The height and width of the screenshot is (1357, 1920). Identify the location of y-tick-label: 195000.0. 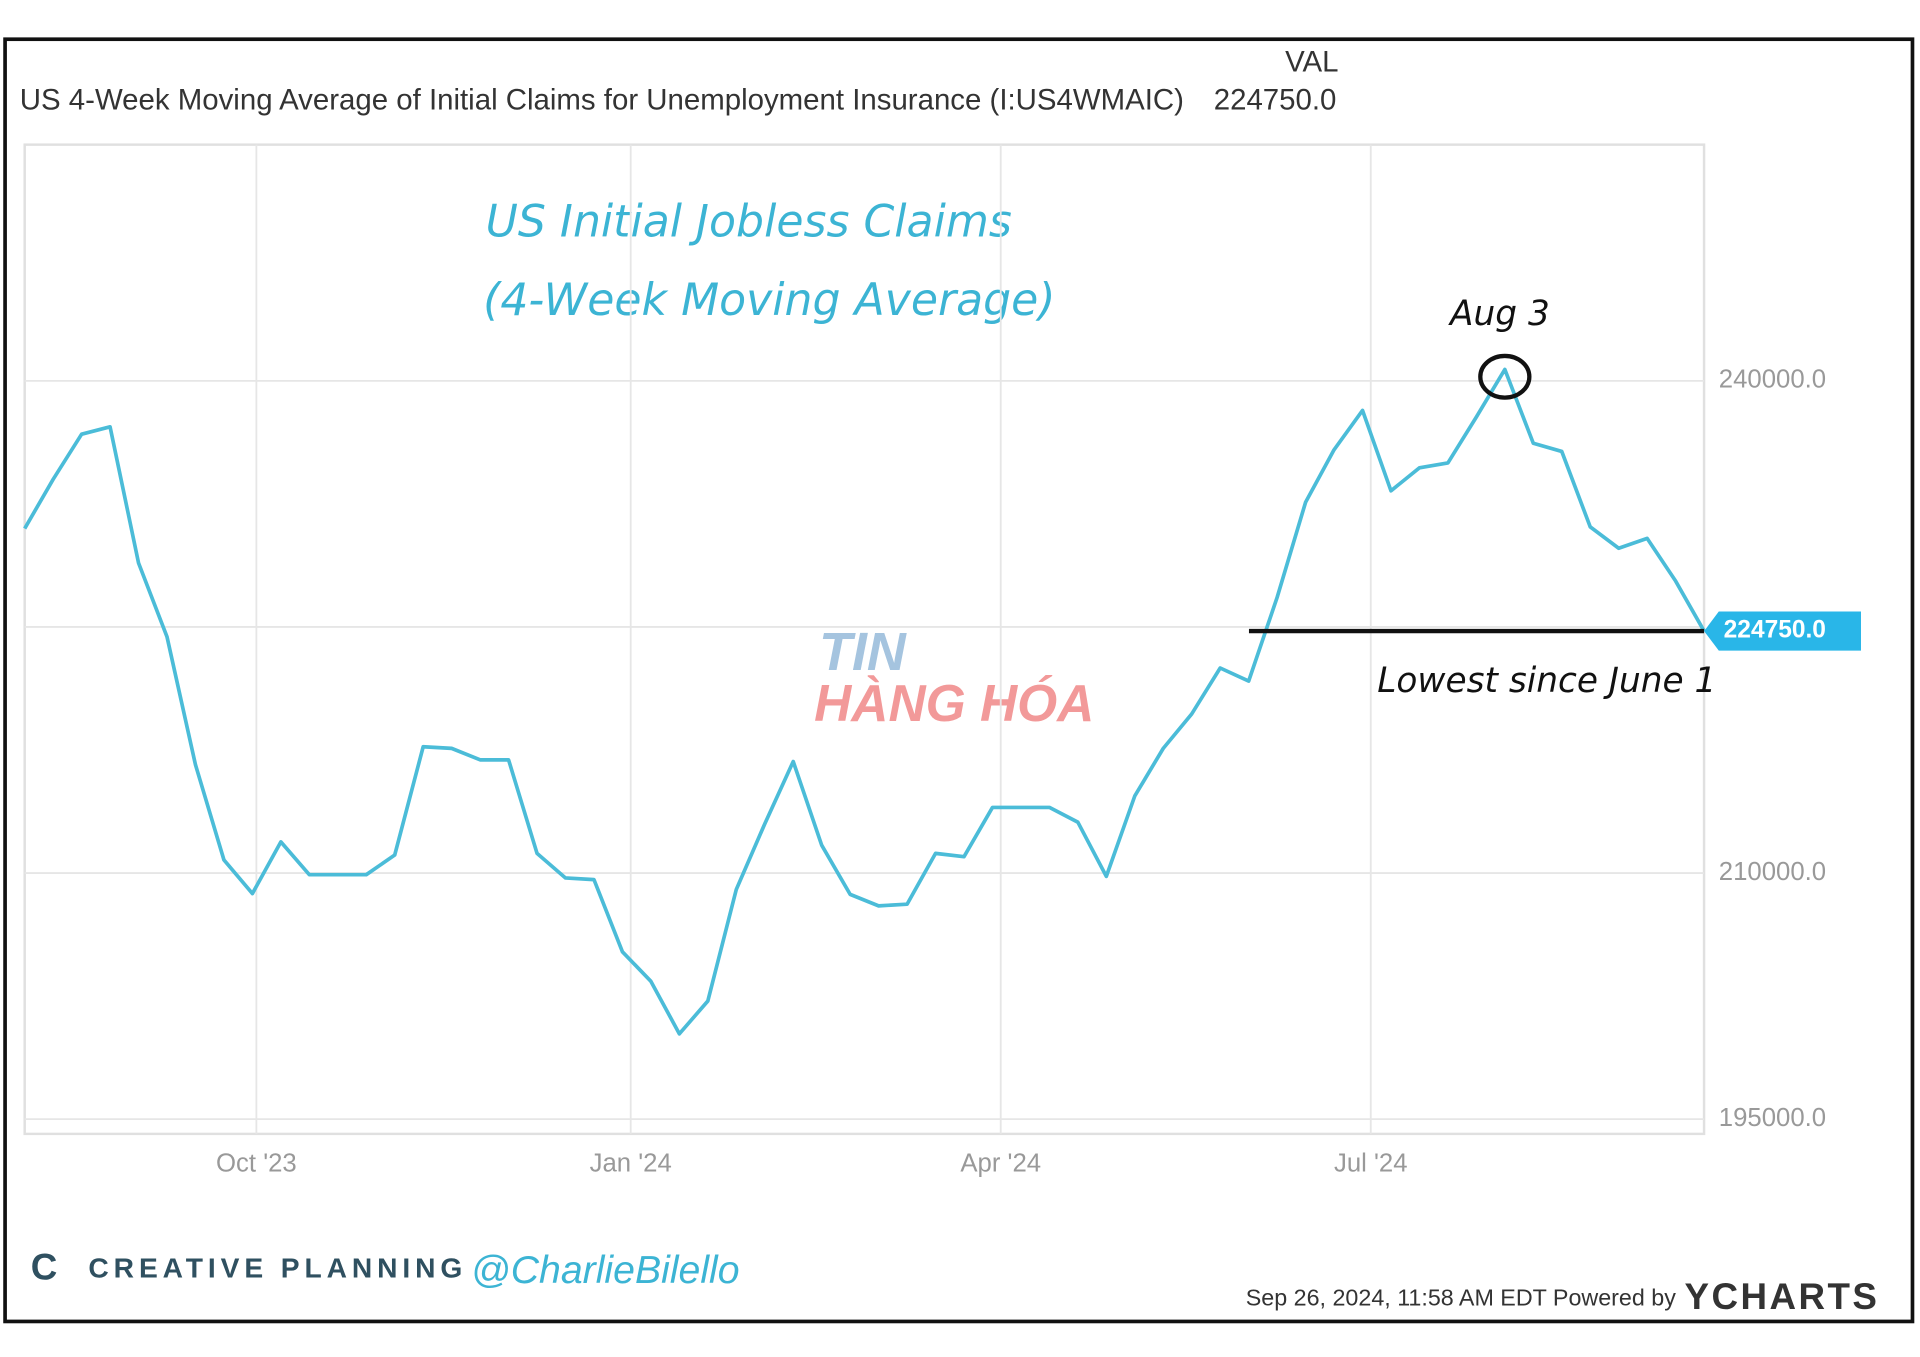
(1772, 1118).